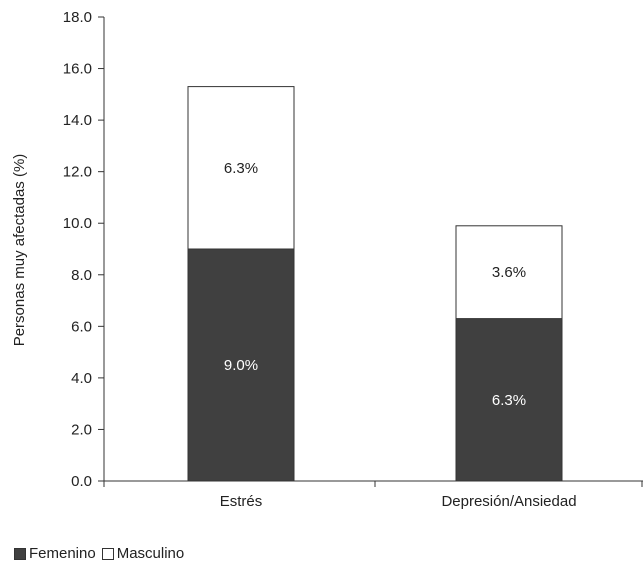 The width and height of the screenshot is (643, 568). I want to click on legend: Femenino Masculino, so click(102, 553).